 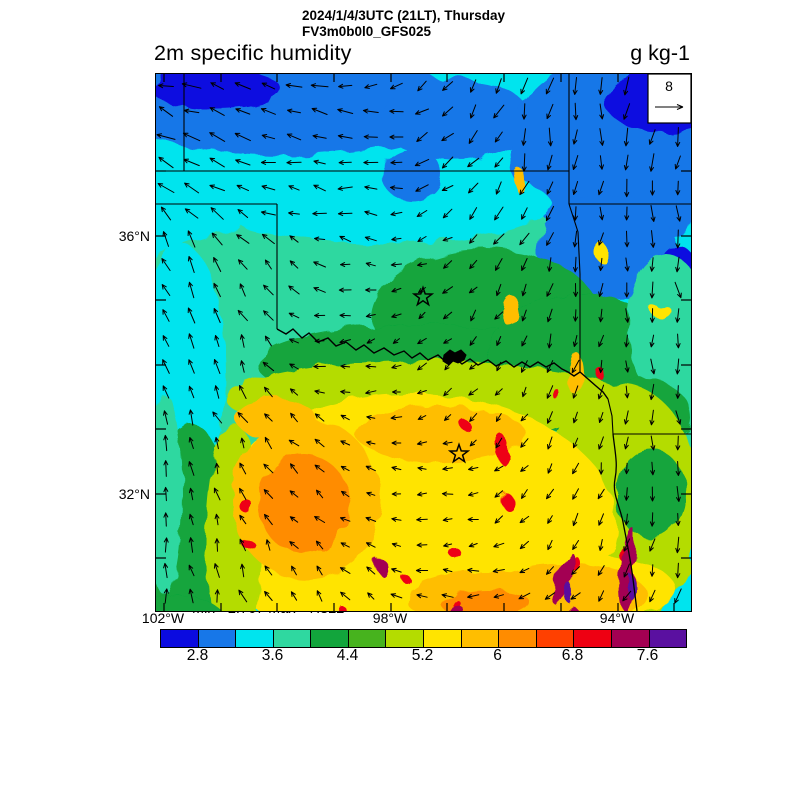 I want to click on lake-texoma, so click(x=454, y=357).